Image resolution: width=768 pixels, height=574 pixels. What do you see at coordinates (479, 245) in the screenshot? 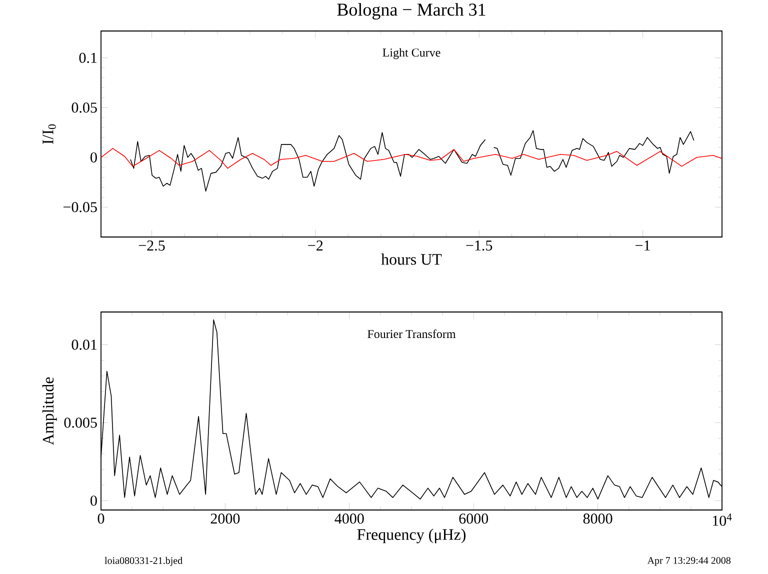
I see `x-tick-label: −1.5` at bounding box center [479, 245].